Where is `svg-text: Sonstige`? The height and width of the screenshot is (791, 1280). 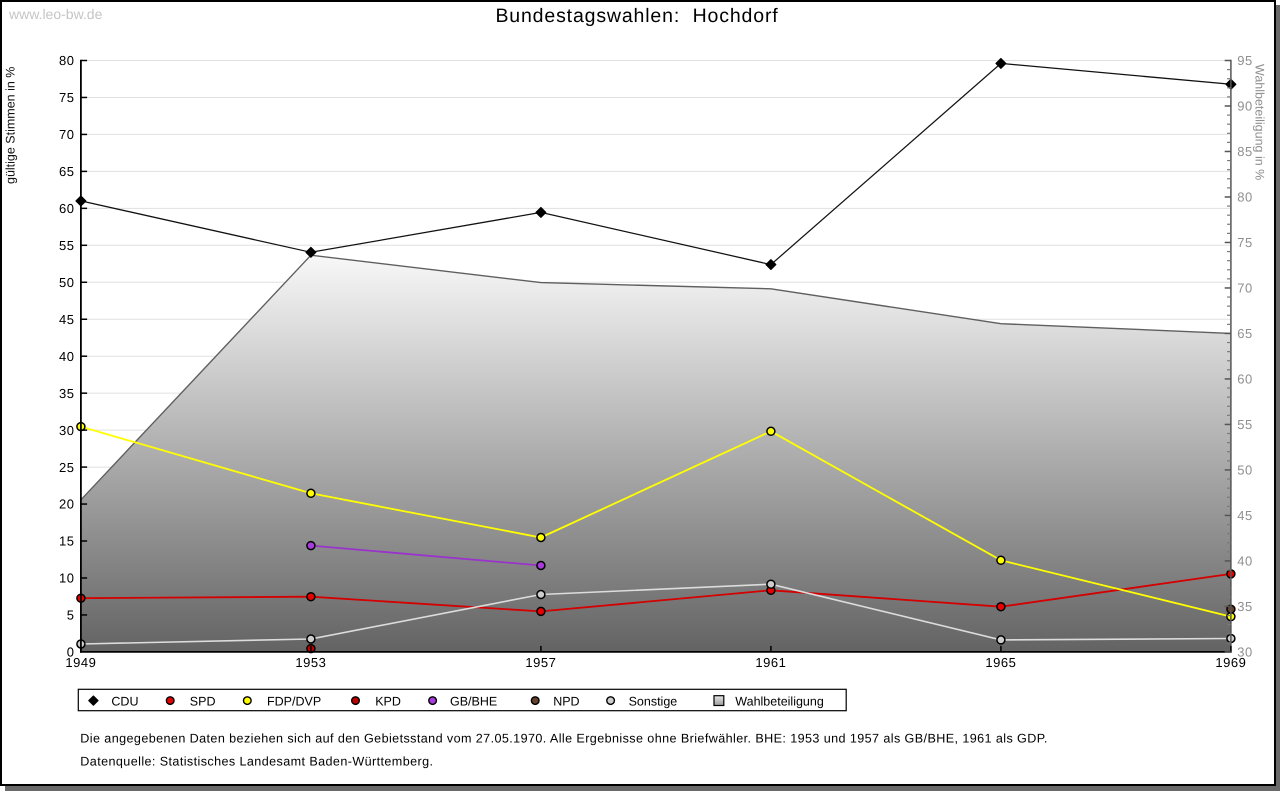 svg-text: Sonstige is located at coordinates (653, 701).